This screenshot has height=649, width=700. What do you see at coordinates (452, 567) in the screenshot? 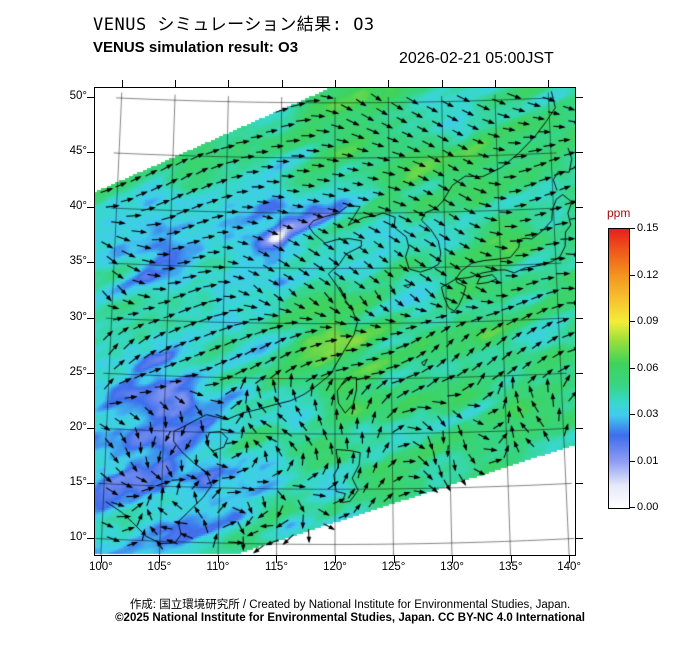
I see `lon-tick-label: 130°` at bounding box center [452, 567].